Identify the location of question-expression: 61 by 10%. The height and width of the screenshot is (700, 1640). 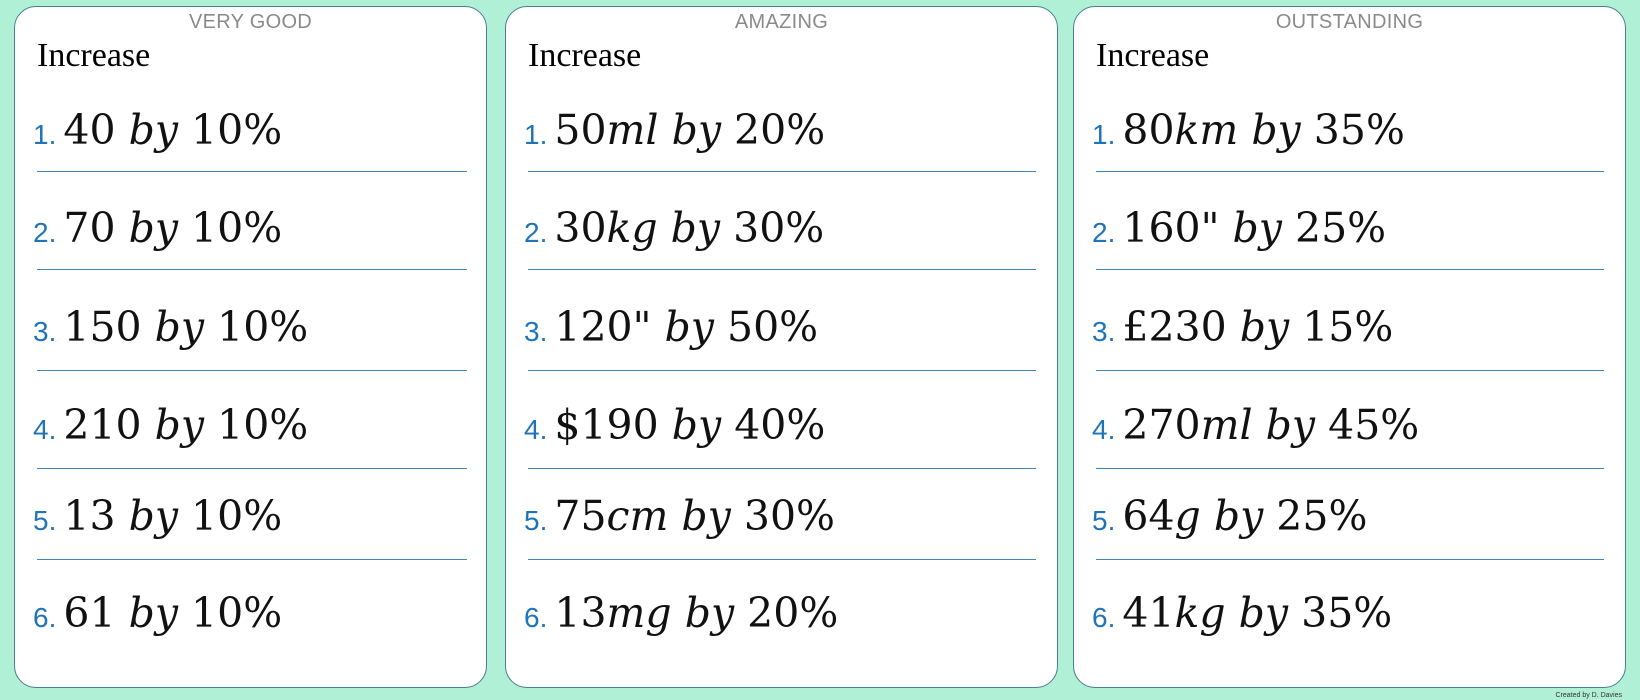
(172, 613).